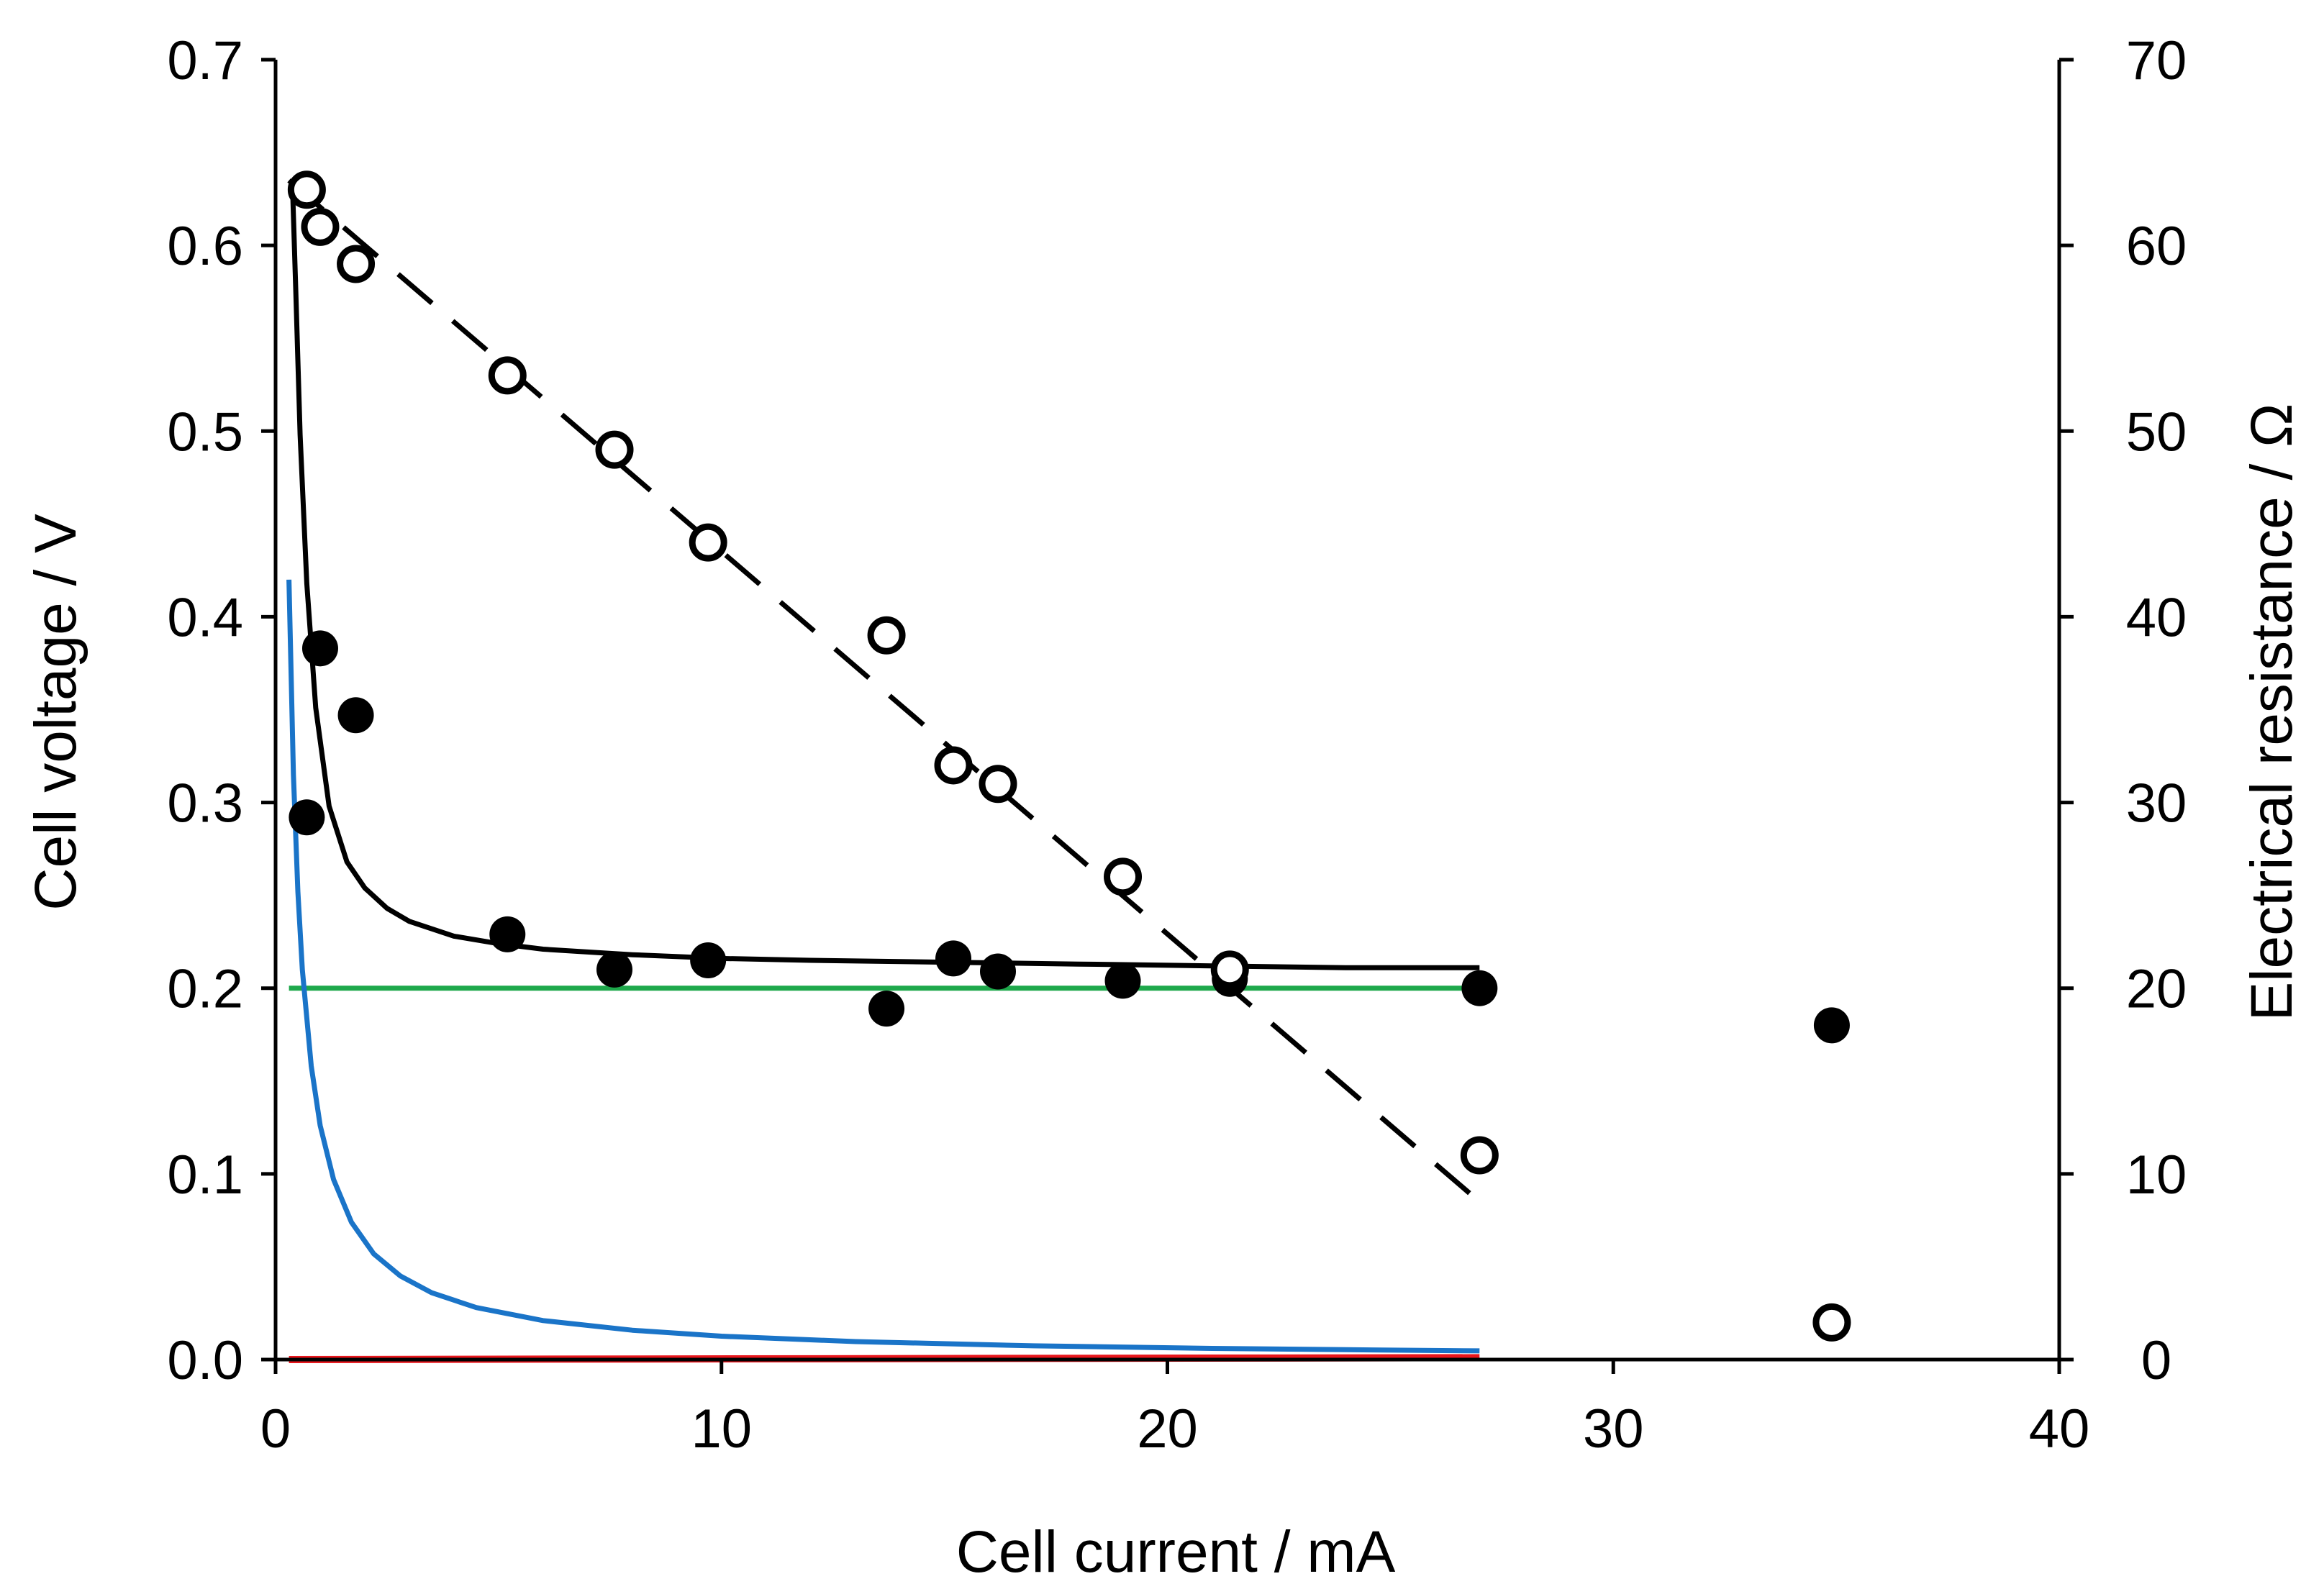 The height and width of the screenshot is (1584, 2324). Describe the element at coordinates (2156, 1175) in the screenshot. I see `y-tick-label-right: 10` at that location.